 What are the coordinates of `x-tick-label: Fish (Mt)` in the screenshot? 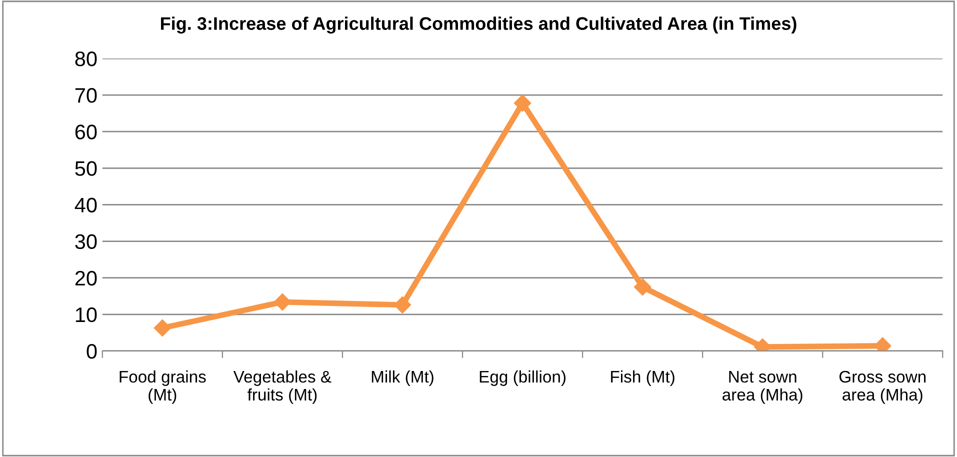 It's located at (642, 378).